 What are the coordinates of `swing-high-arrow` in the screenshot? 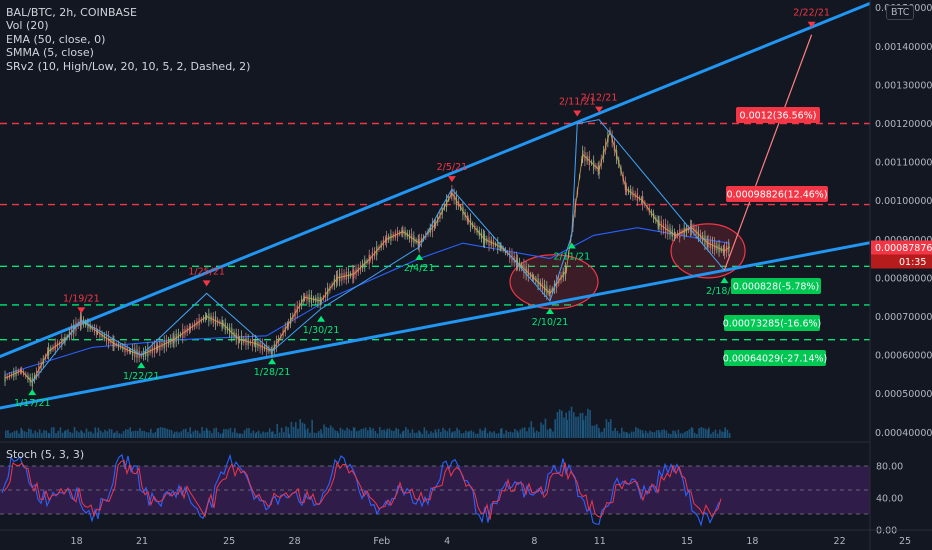 It's located at (811, 24).